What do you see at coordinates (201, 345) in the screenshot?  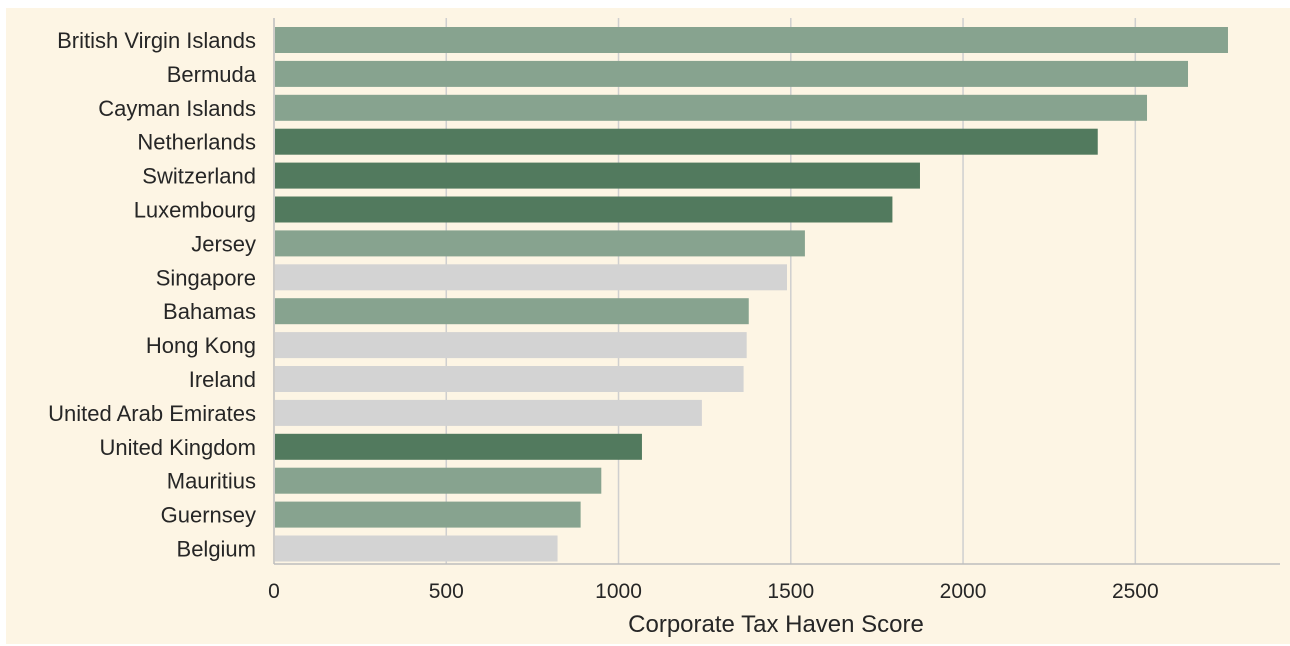 I see `category-label: Hong Kong` at bounding box center [201, 345].